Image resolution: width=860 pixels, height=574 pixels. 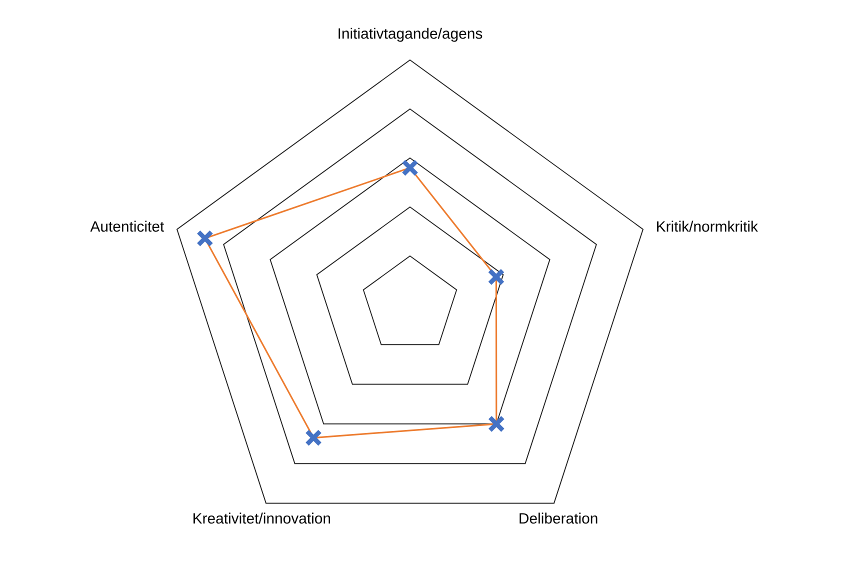 I want to click on spoke-label: Kreativitet/innovation, so click(x=262, y=518).